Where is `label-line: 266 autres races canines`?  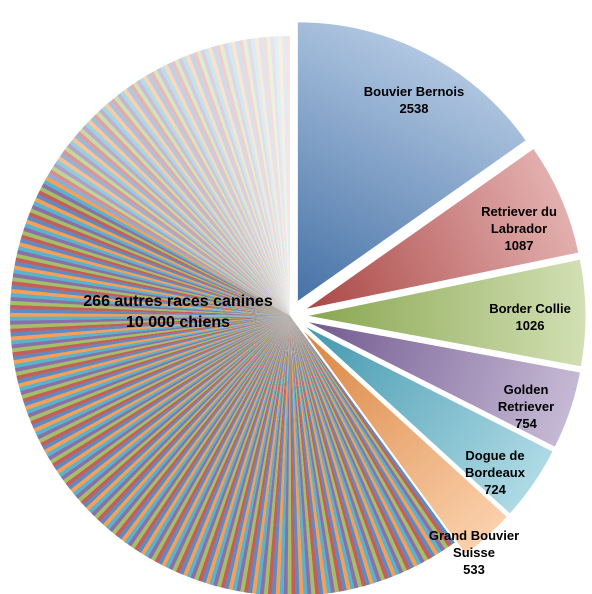
label-line: 266 autres races canines is located at coordinates (178, 301).